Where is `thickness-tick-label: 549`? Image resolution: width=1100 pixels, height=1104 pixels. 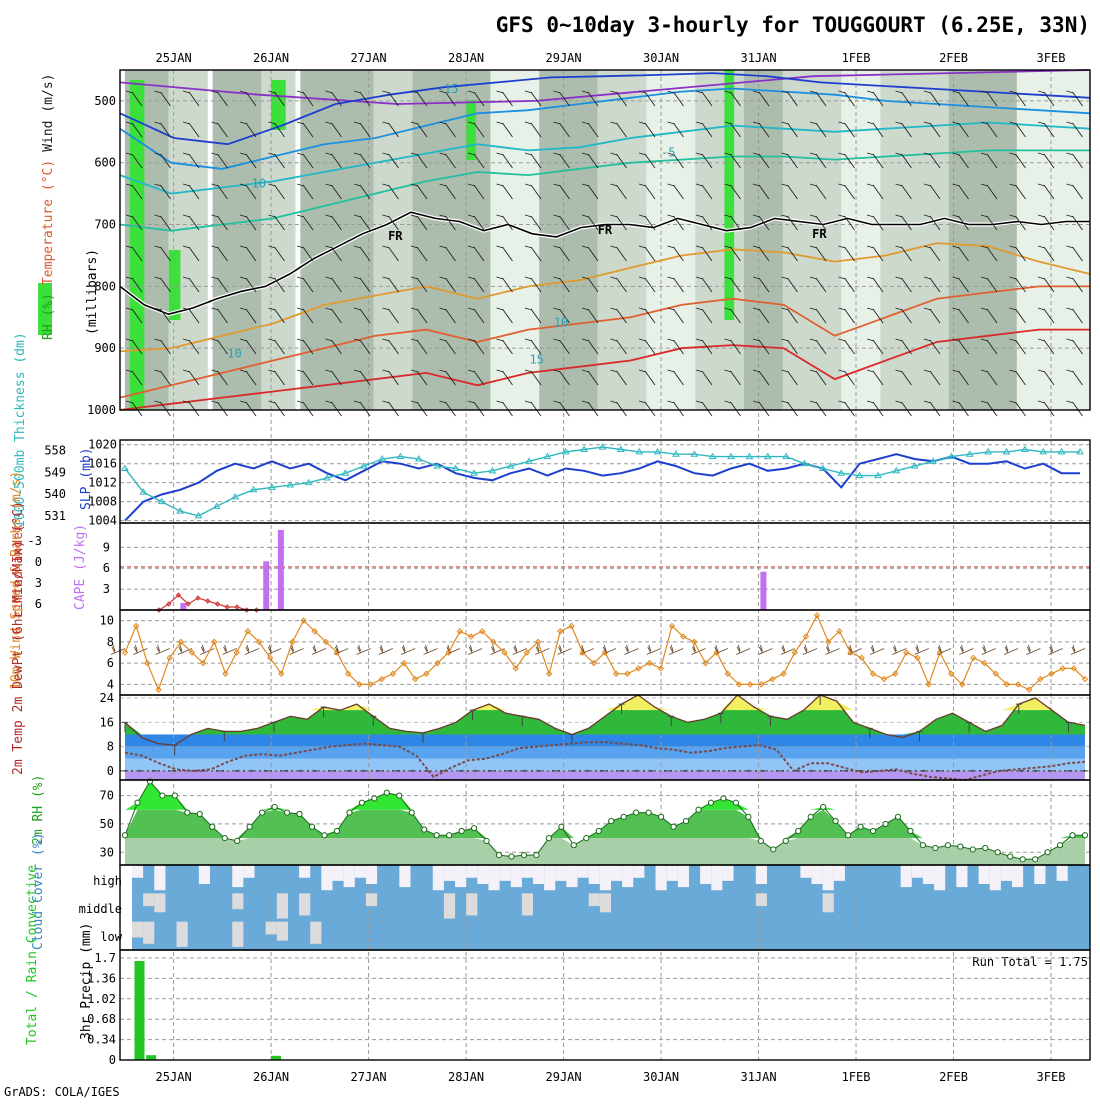
thickness-tick-label: 549 is located at coordinates (55, 472).